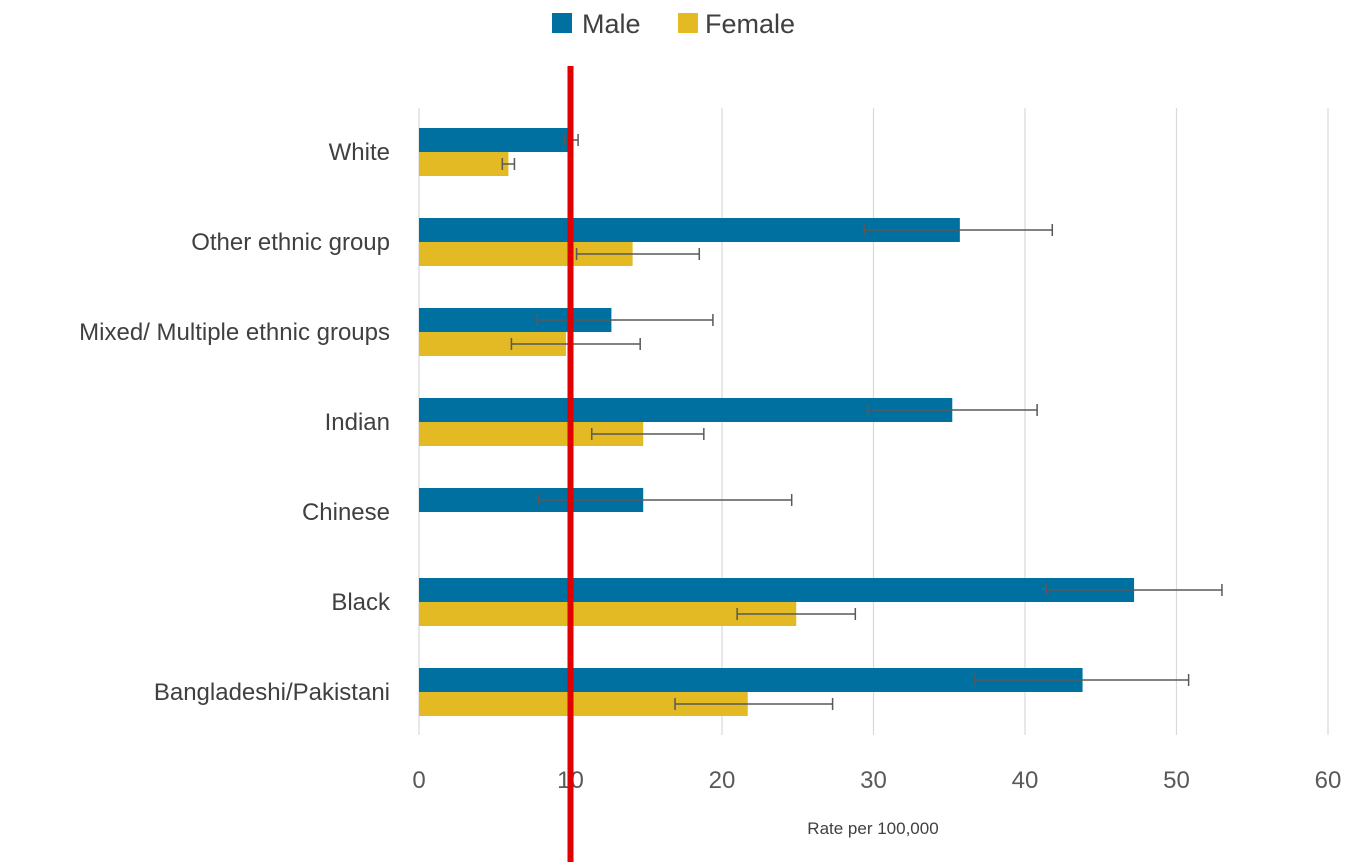  I want to click on legend-swatch-male, so click(562, 23).